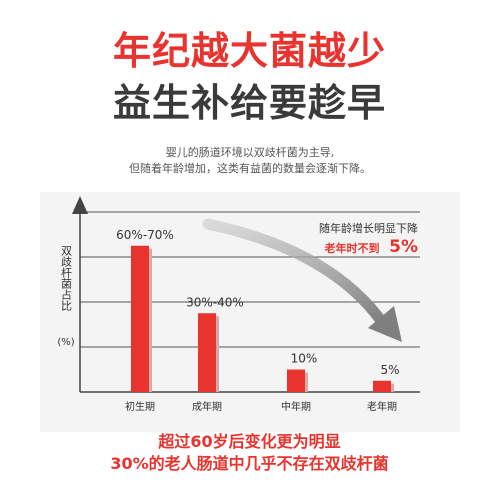  I want to click on category-labels: 初生期 成年期 中年期 老年期, so click(261, 406).